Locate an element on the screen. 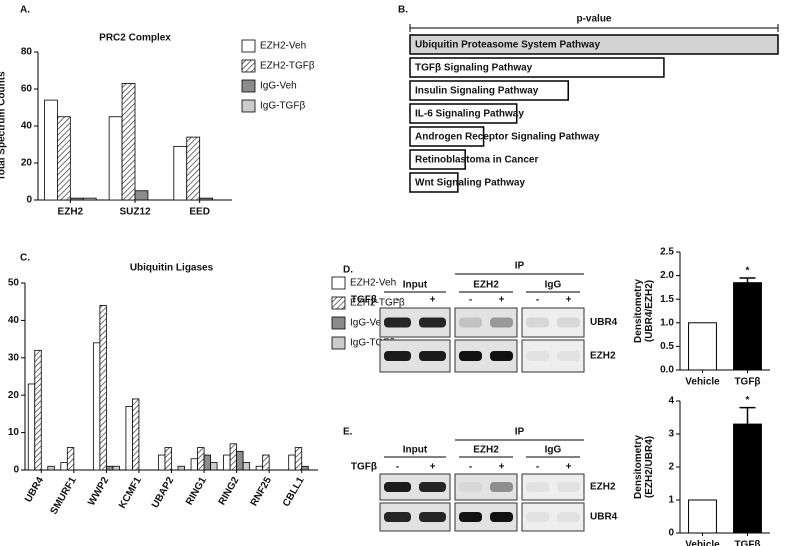 The width and height of the screenshot is (800, 546). bar-label: Retinoblastoma in Cancer is located at coordinates (476, 160).